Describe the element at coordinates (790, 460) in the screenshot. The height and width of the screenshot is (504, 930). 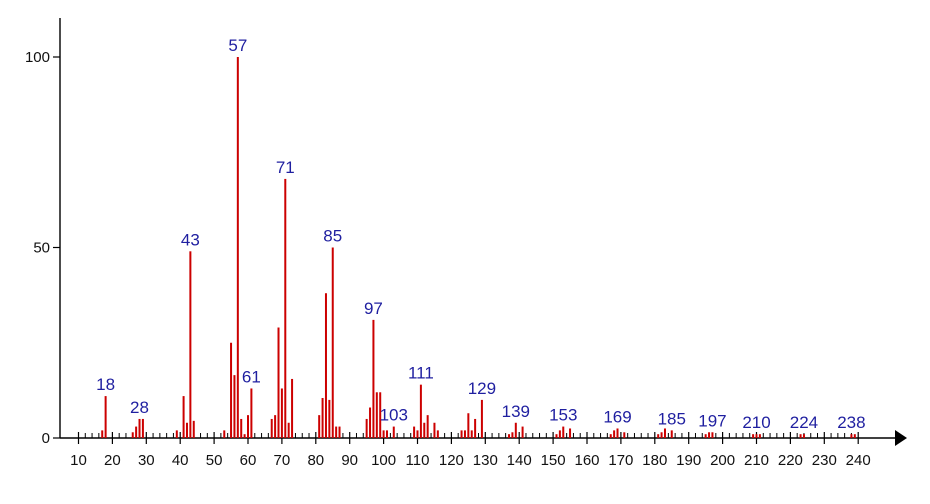
I see `x-tick-label: 220` at that location.